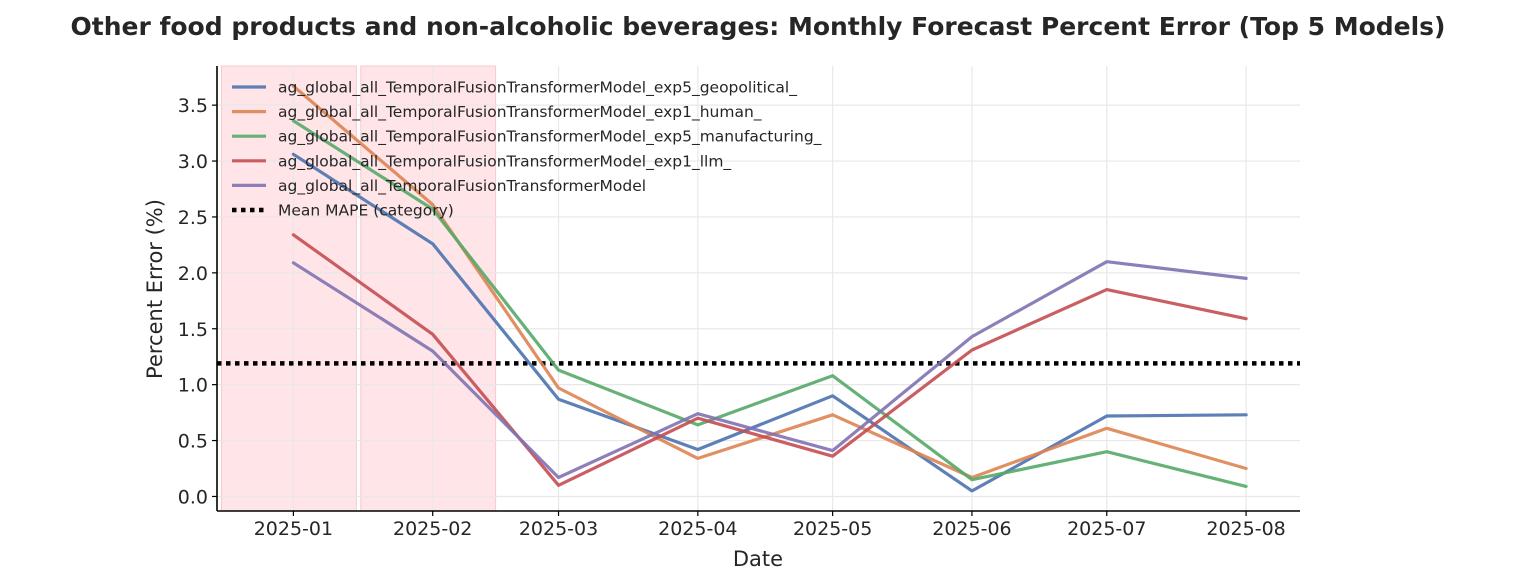 The width and height of the screenshot is (1516, 585). Describe the element at coordinates (193, 274) in the screenshot. I see `y-tick-label: 2.0` at that location.